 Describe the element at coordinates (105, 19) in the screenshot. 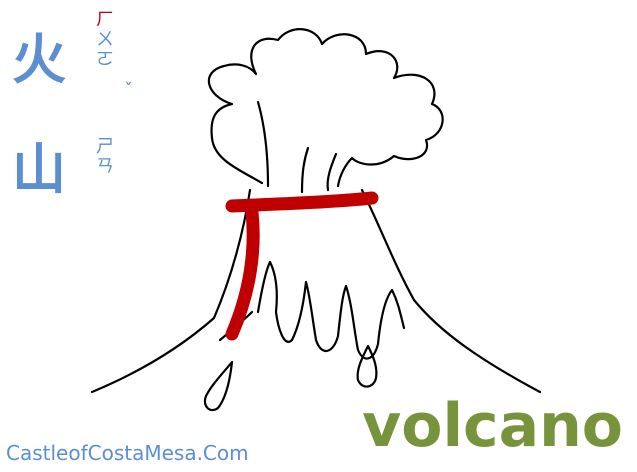

I see `zhuyin-symbol: ㄏ` at that location.